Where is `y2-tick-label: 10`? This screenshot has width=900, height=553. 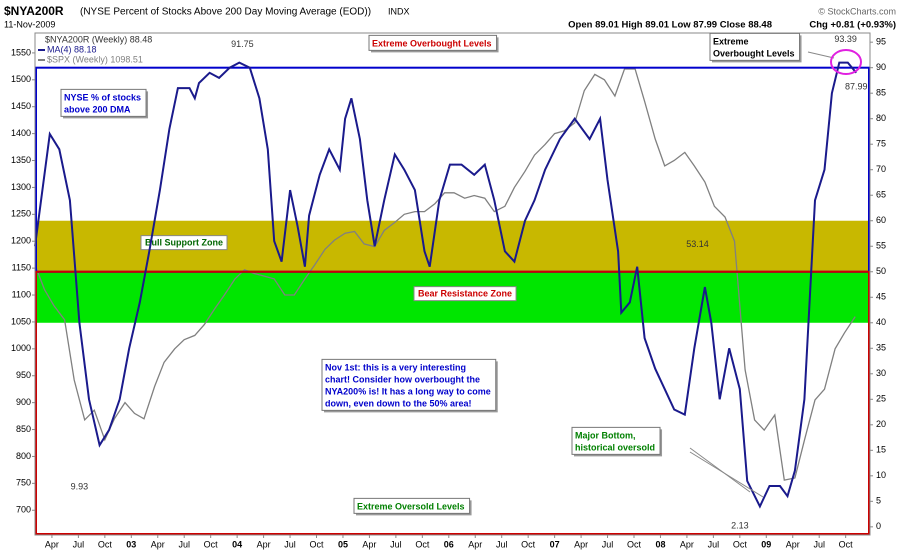
y2-tick-label: 10 is located at coordinates (881, 475).